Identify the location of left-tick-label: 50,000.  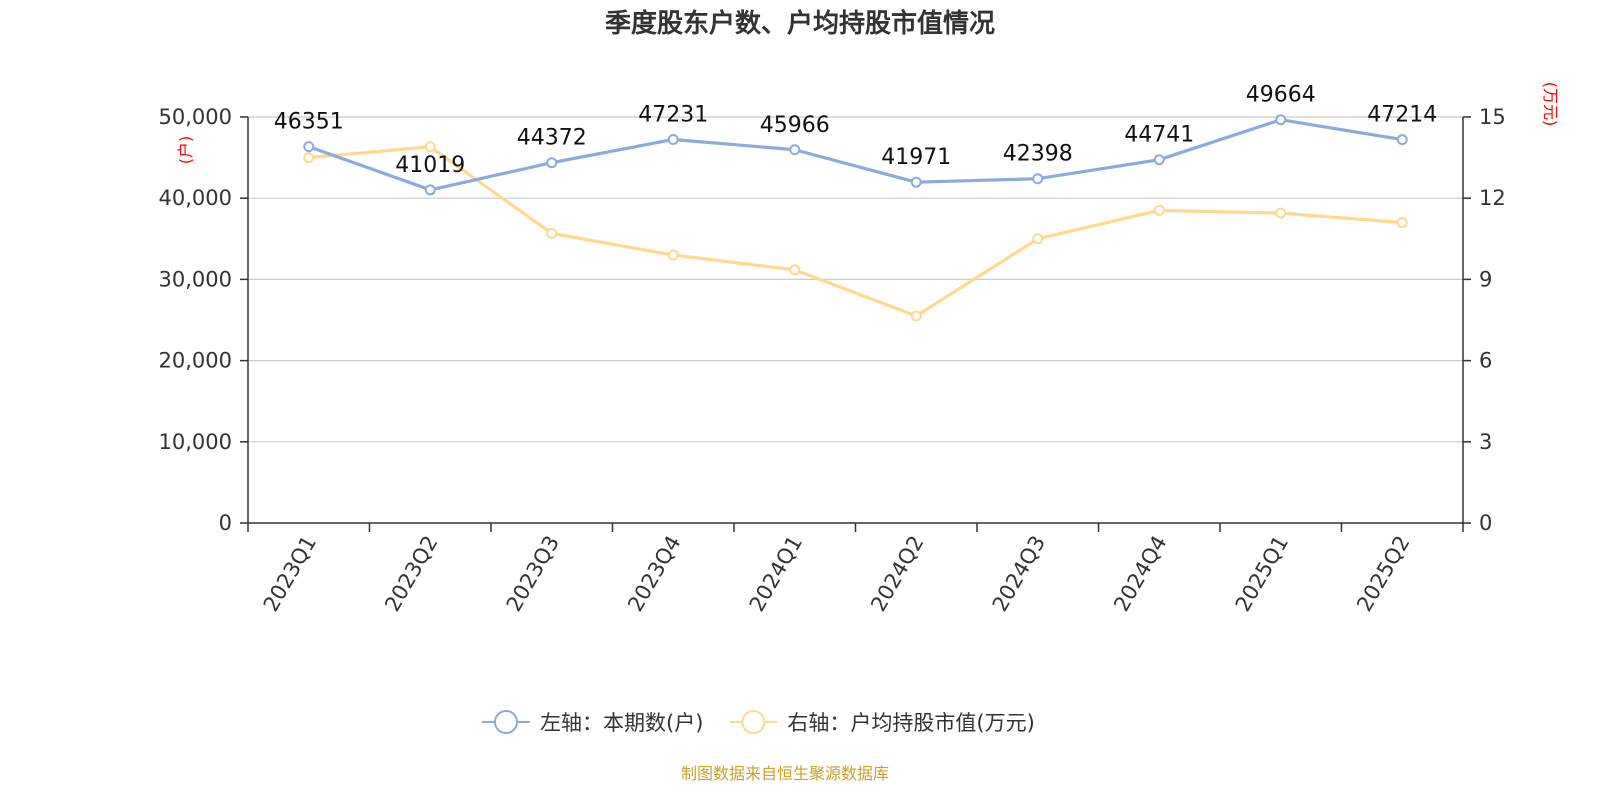
(195, 117).